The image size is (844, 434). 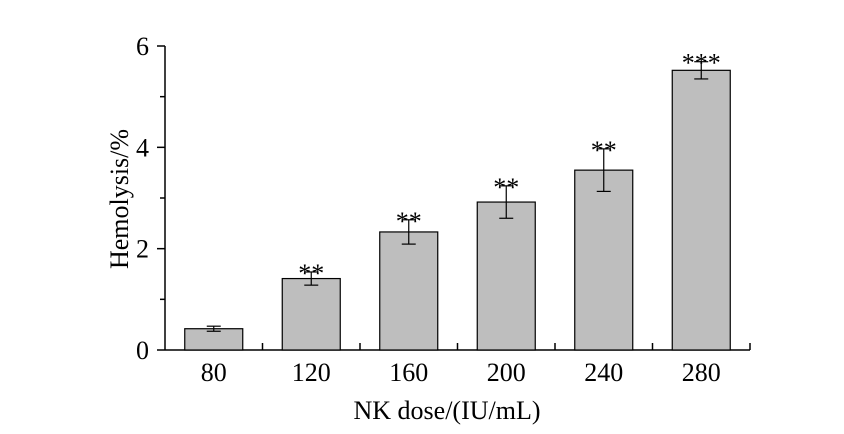 What do you see at coordinates (701, 372) in the screenshot?
I see `x-tick-label: 280` at bounding box center [701, 372].